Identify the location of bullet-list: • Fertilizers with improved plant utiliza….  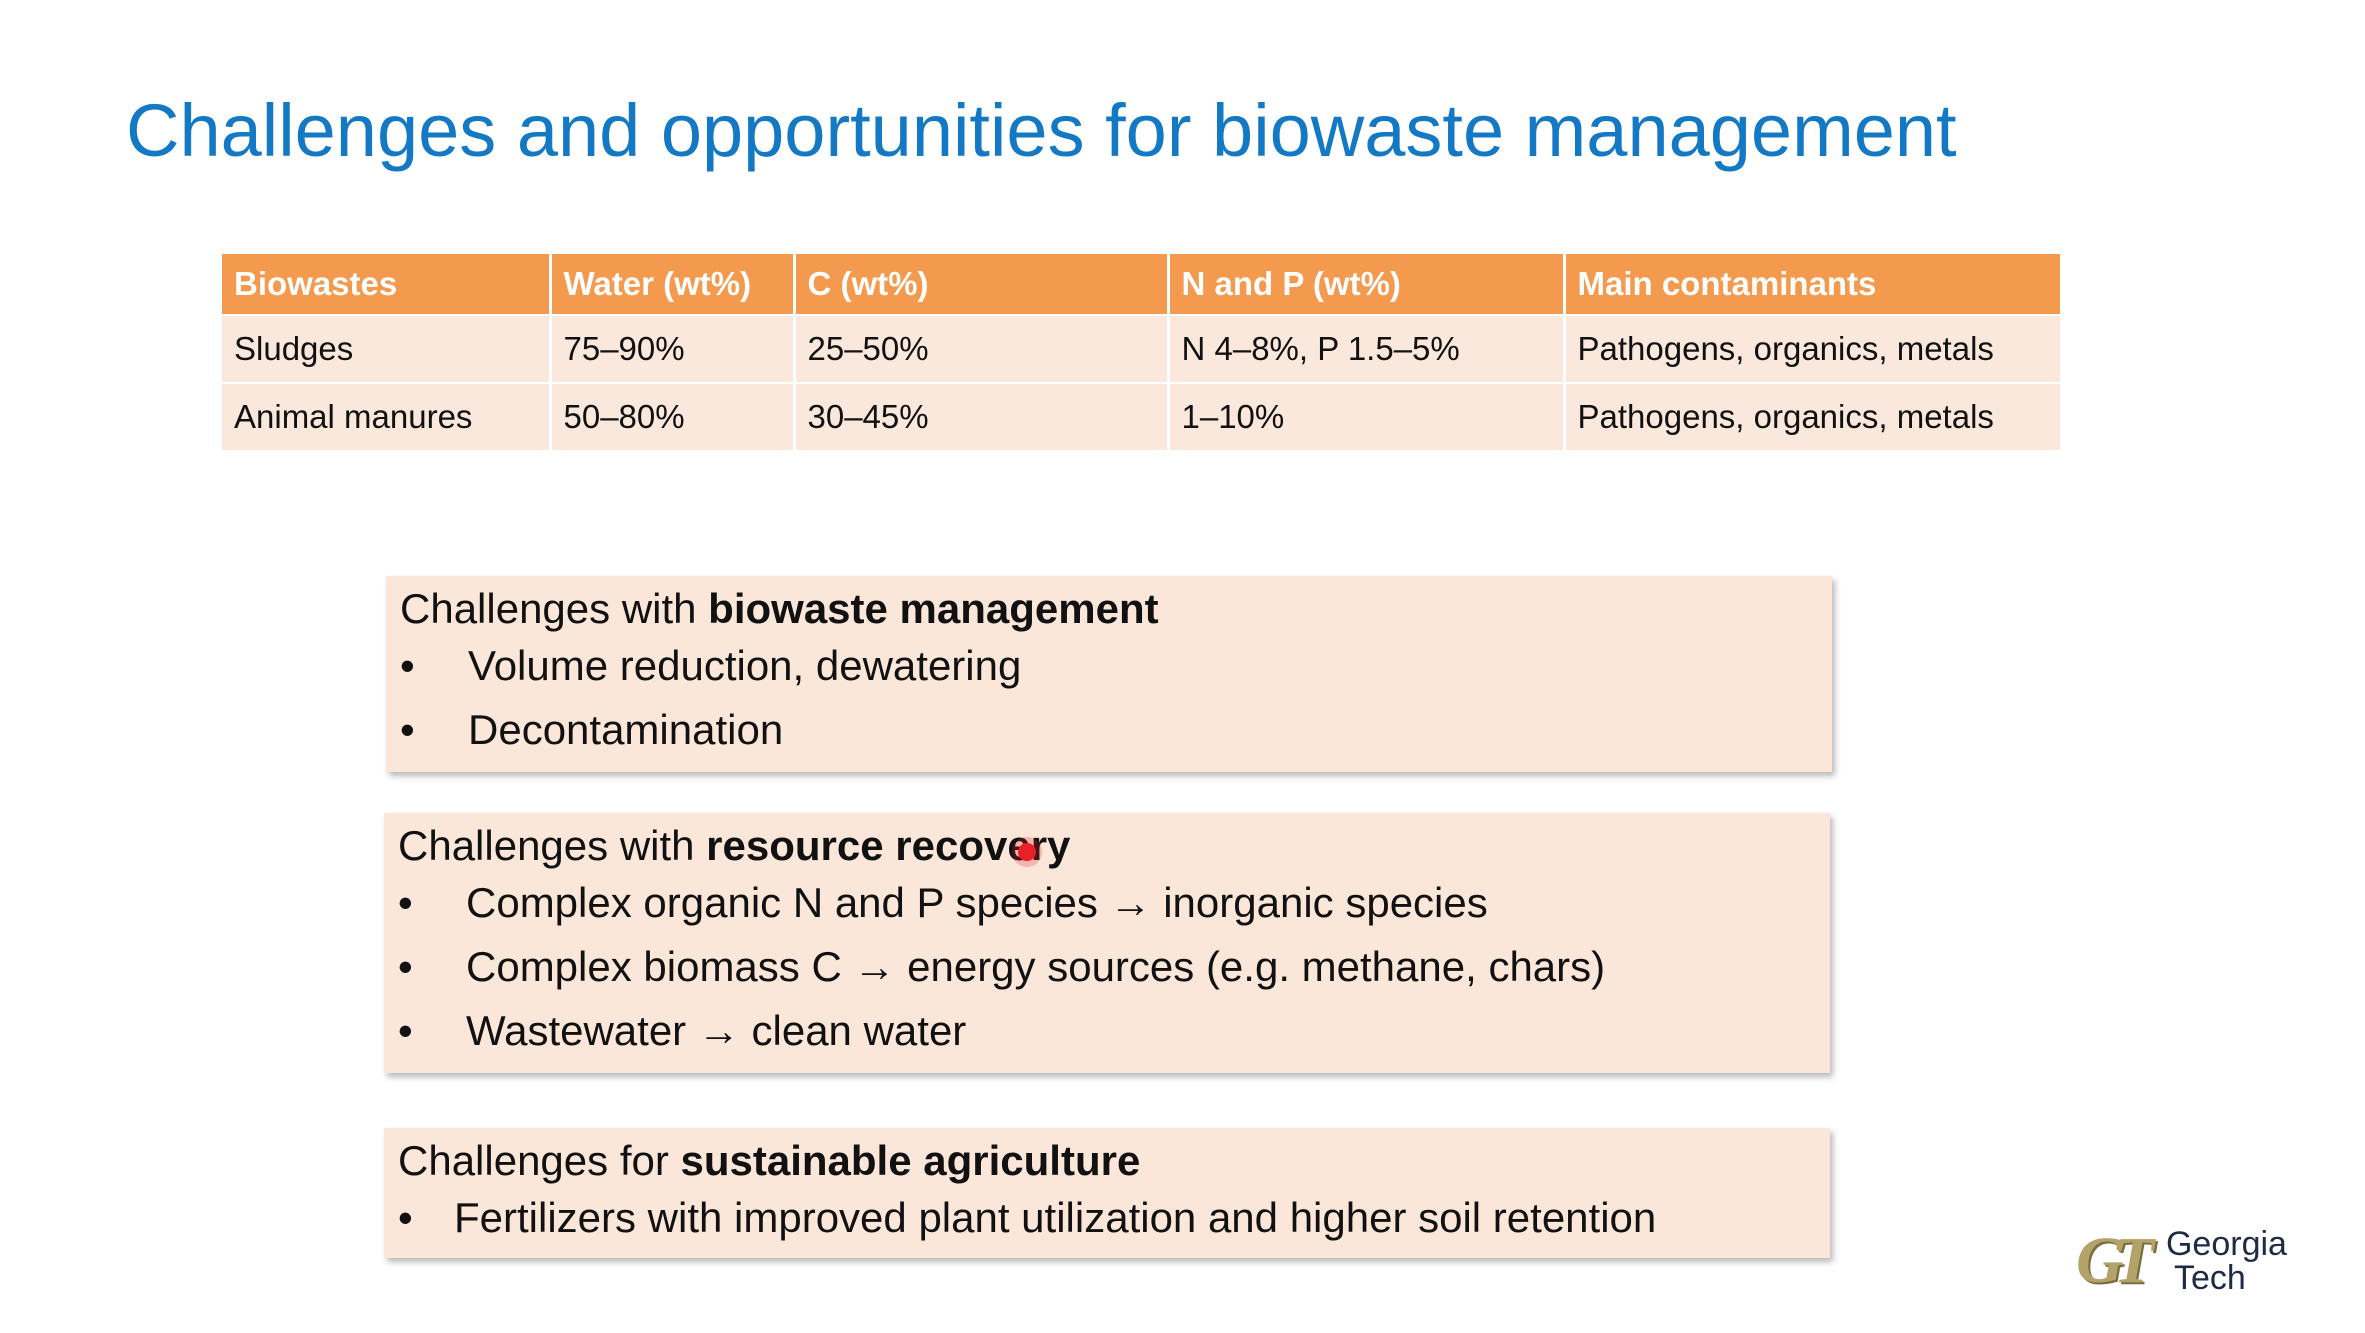
(1107, 1218).